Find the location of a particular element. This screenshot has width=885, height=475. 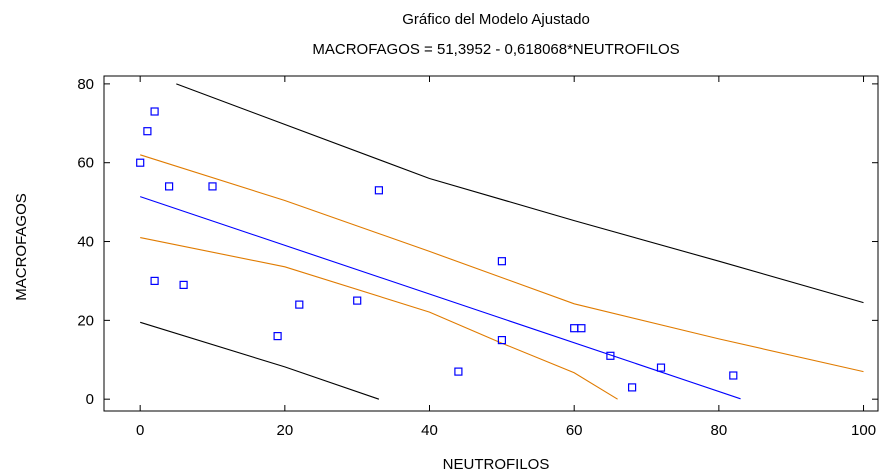

x-tick-label: 80 is located at coordinates (719, 430).